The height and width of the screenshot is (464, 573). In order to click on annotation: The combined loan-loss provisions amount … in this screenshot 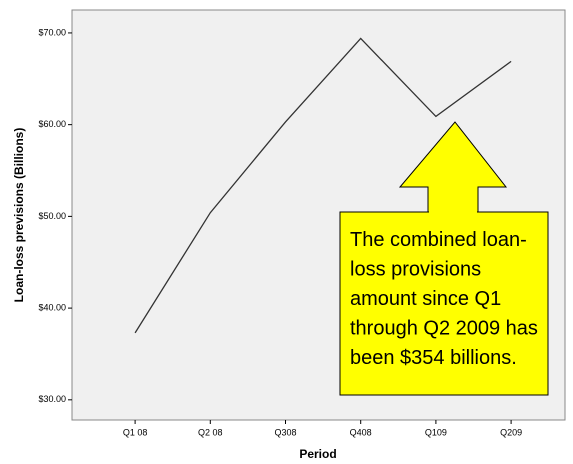, I will do `click(444, 299)`.